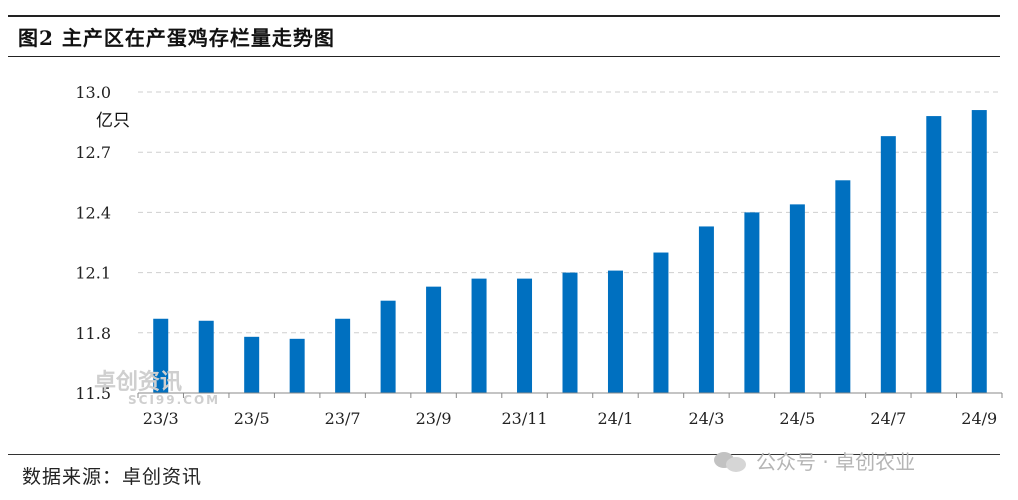 Image resolution: width=1018 pixels, height=500 pixels. I want to click on figure-title: 图2 主产区在产蛋鸡存栏量走势图, so click(176, 38).